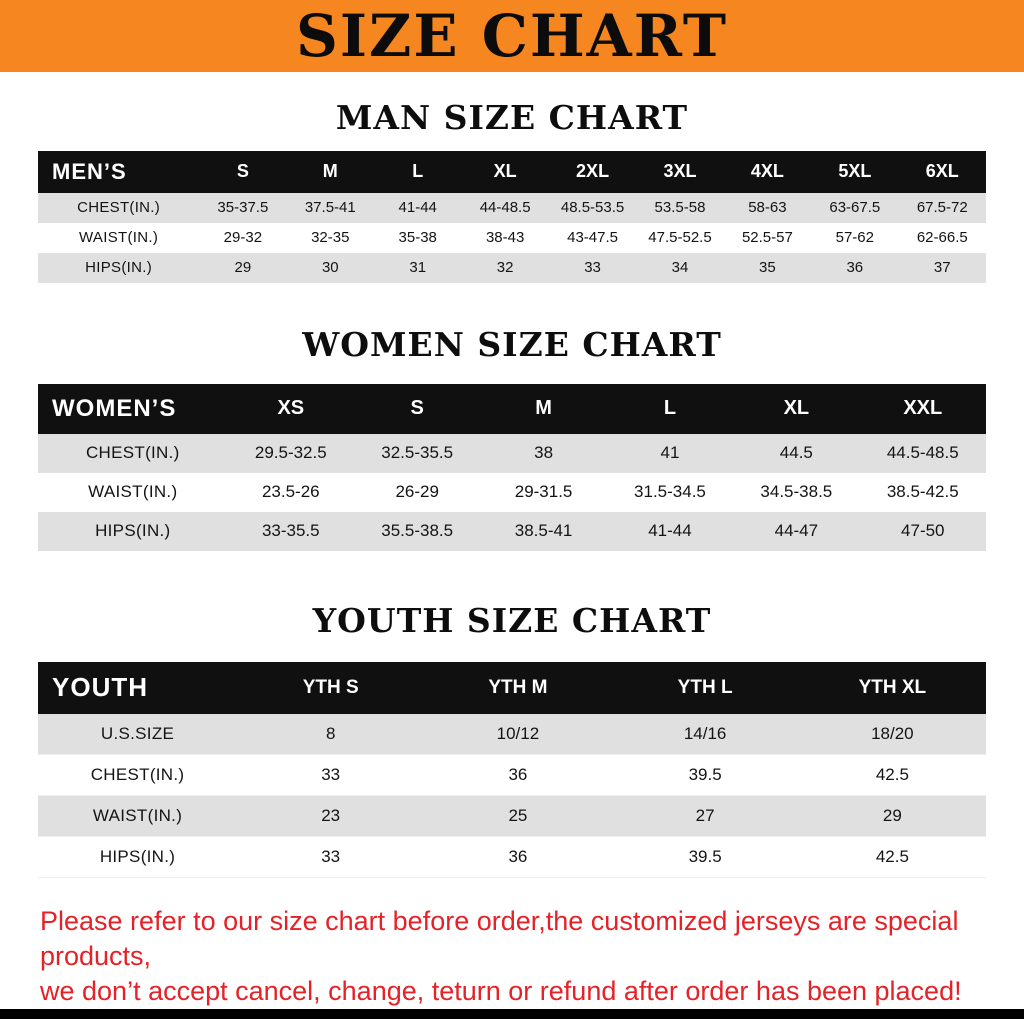 This screenshot has height=1019, width=1024. Describe the element at coordinates (505, 208) in the screenshot. I see `size-cell: 44-48.5` at that location.